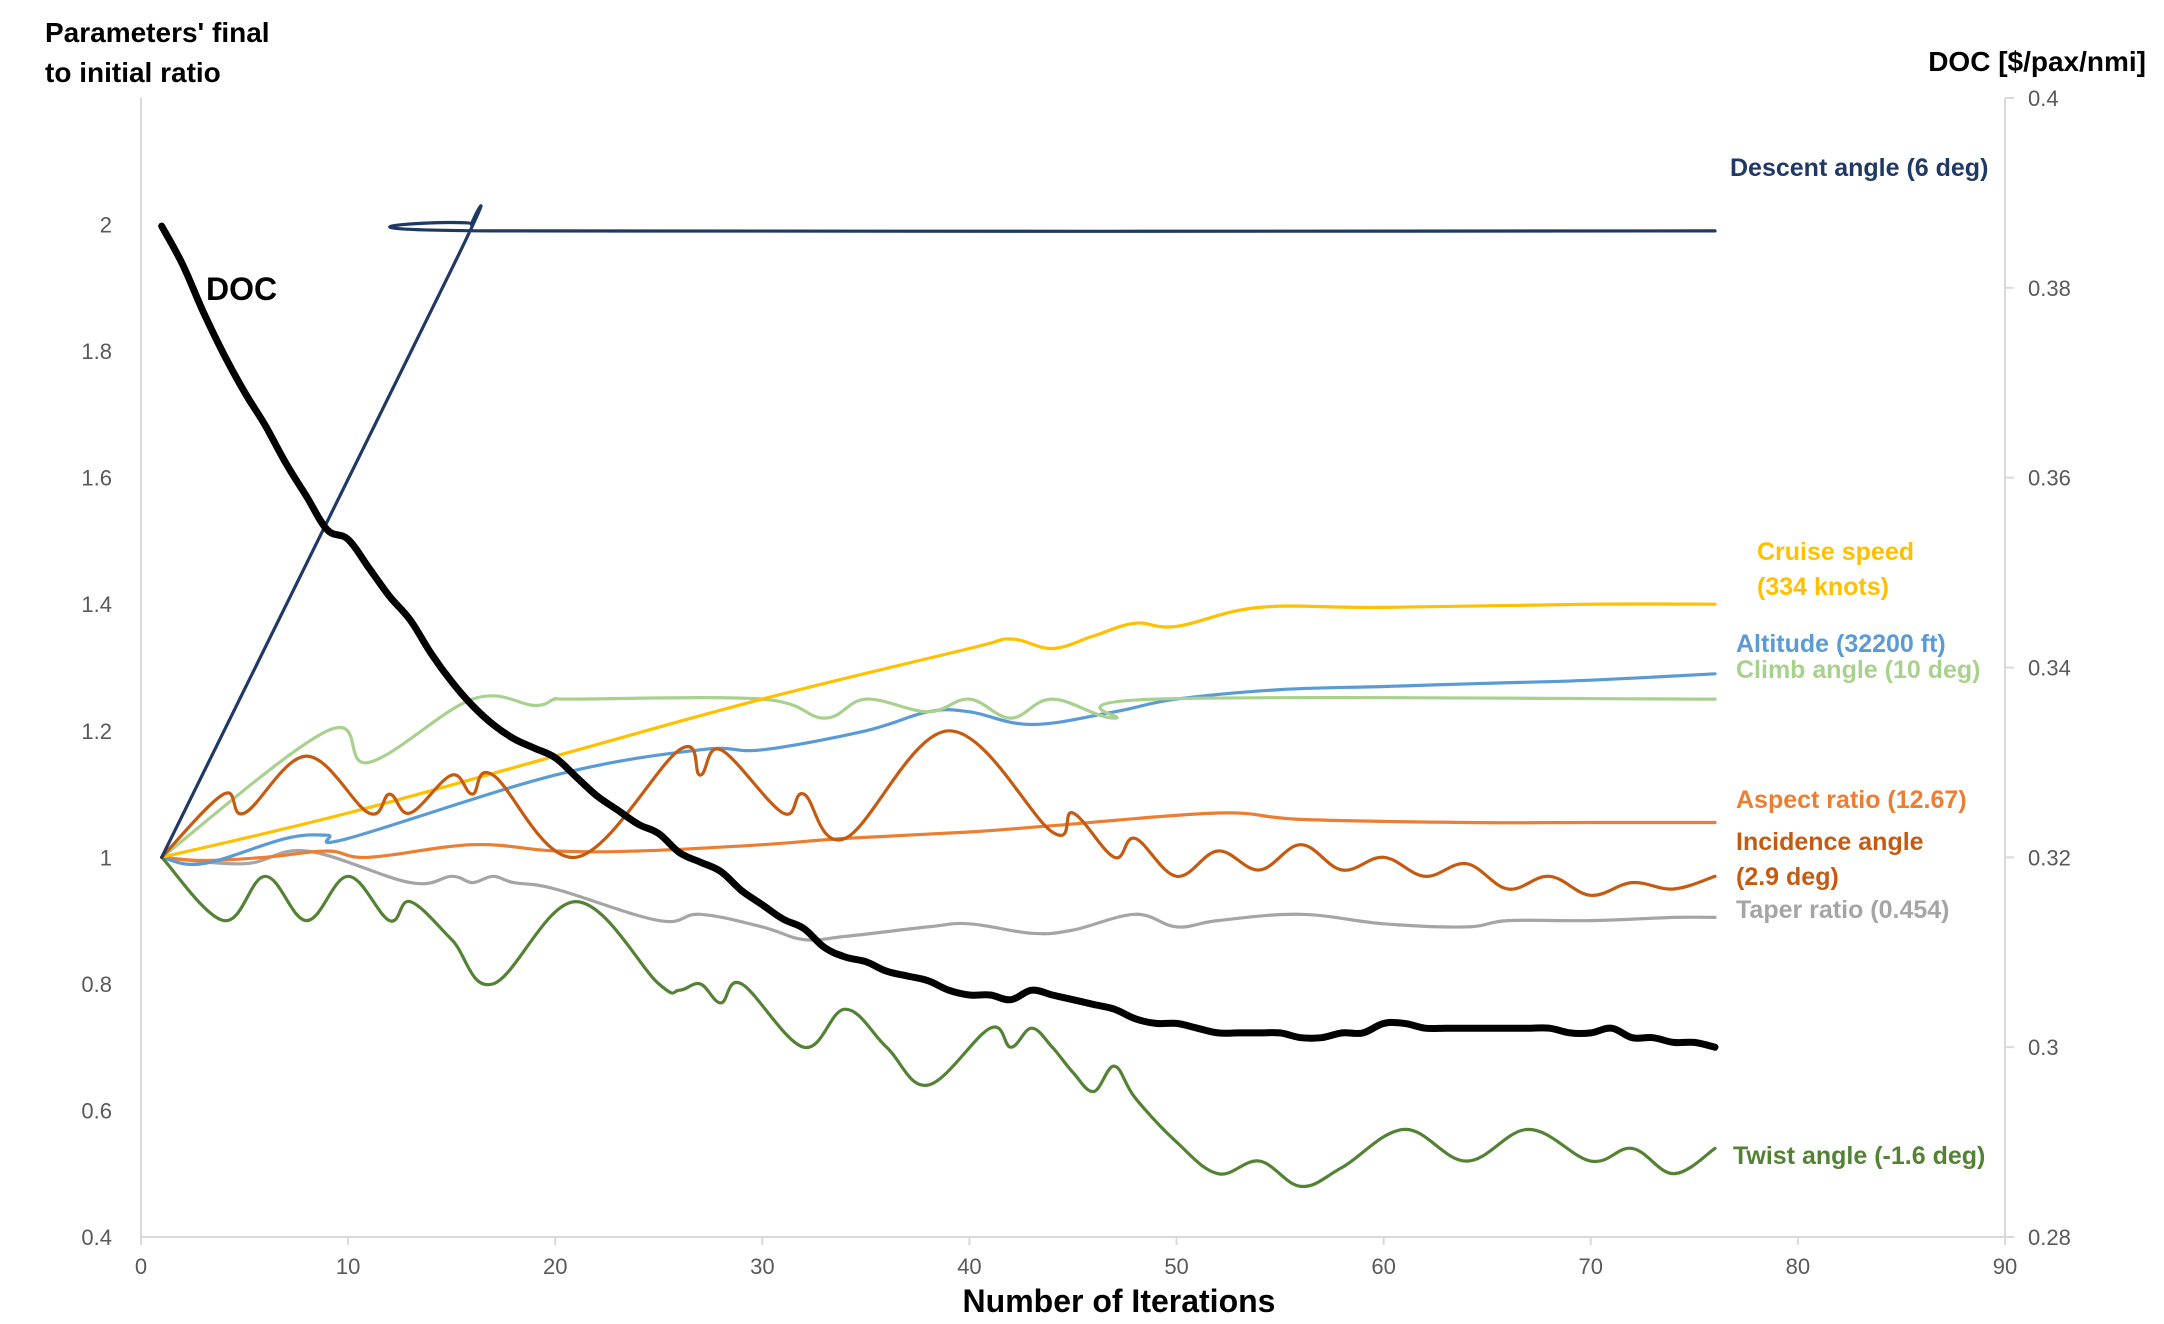  Describe the element at coordinates (348, 1266) in the screenshot. I see `x-tick-label: 10` at that location.